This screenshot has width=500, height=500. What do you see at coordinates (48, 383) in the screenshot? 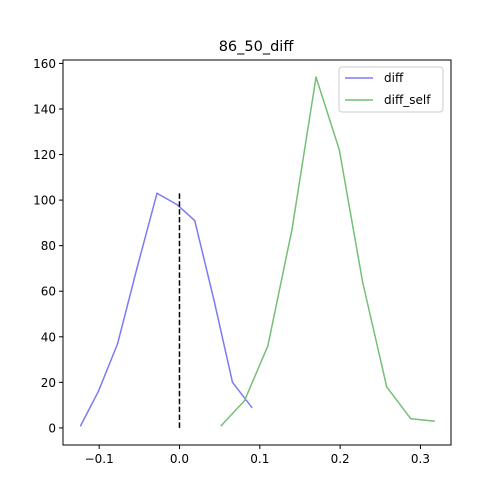
I see `y-tick-label: 20` at bounding box center [48, 383].